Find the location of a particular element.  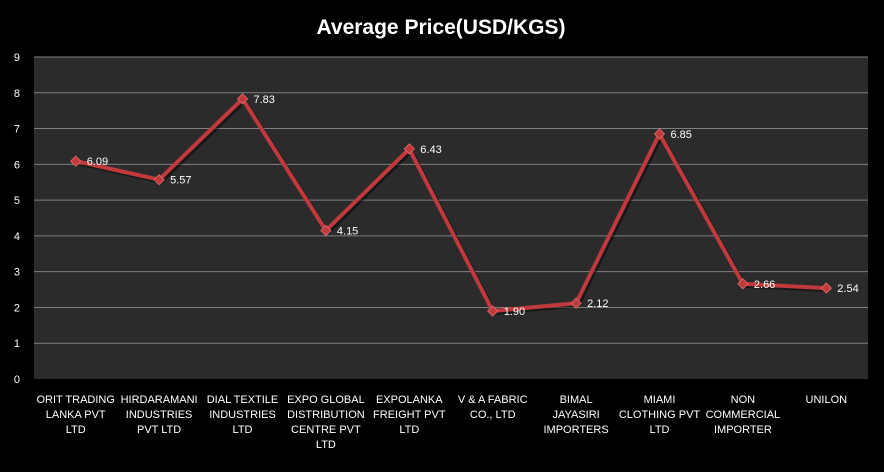

y-tick-label: 9 is located at coordinates (17, 58).